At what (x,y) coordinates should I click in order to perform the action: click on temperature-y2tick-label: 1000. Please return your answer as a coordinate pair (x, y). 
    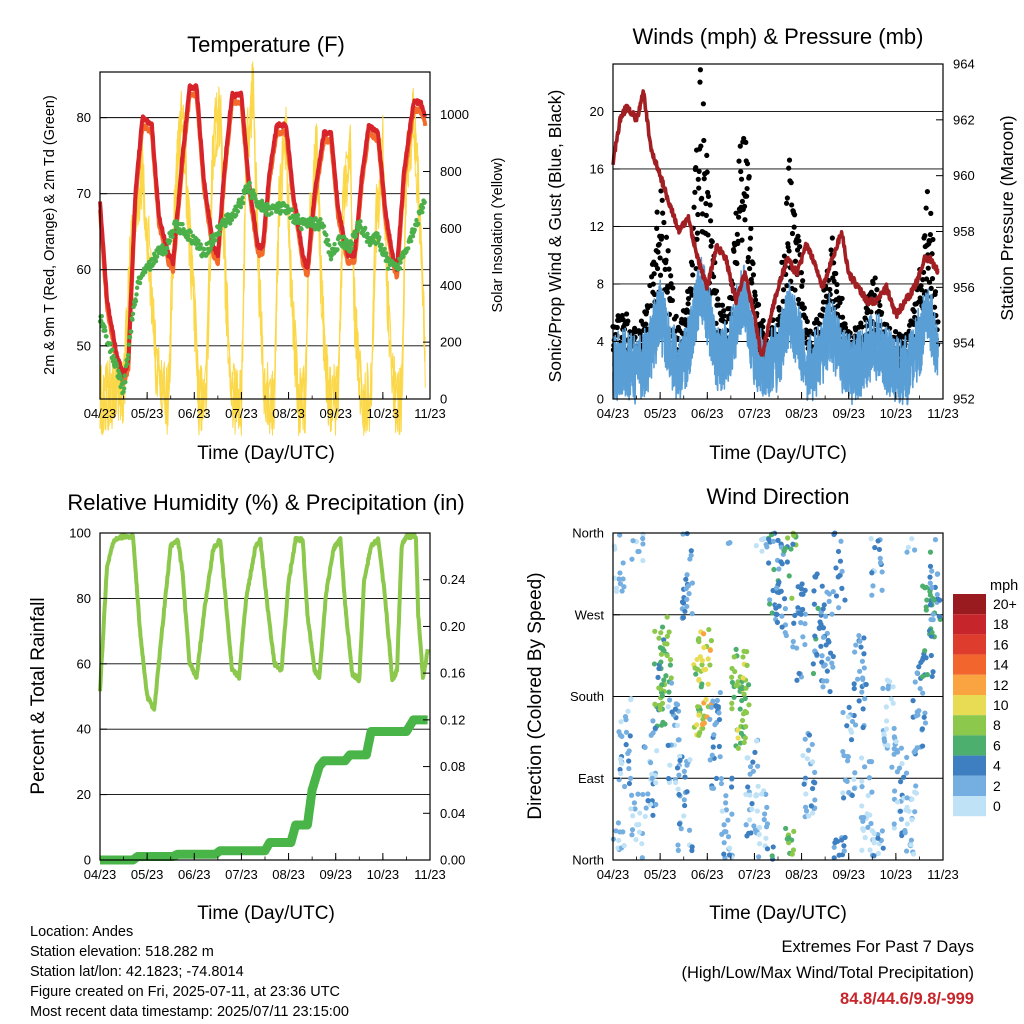
    Looking at the image, I should click on (454, 114).